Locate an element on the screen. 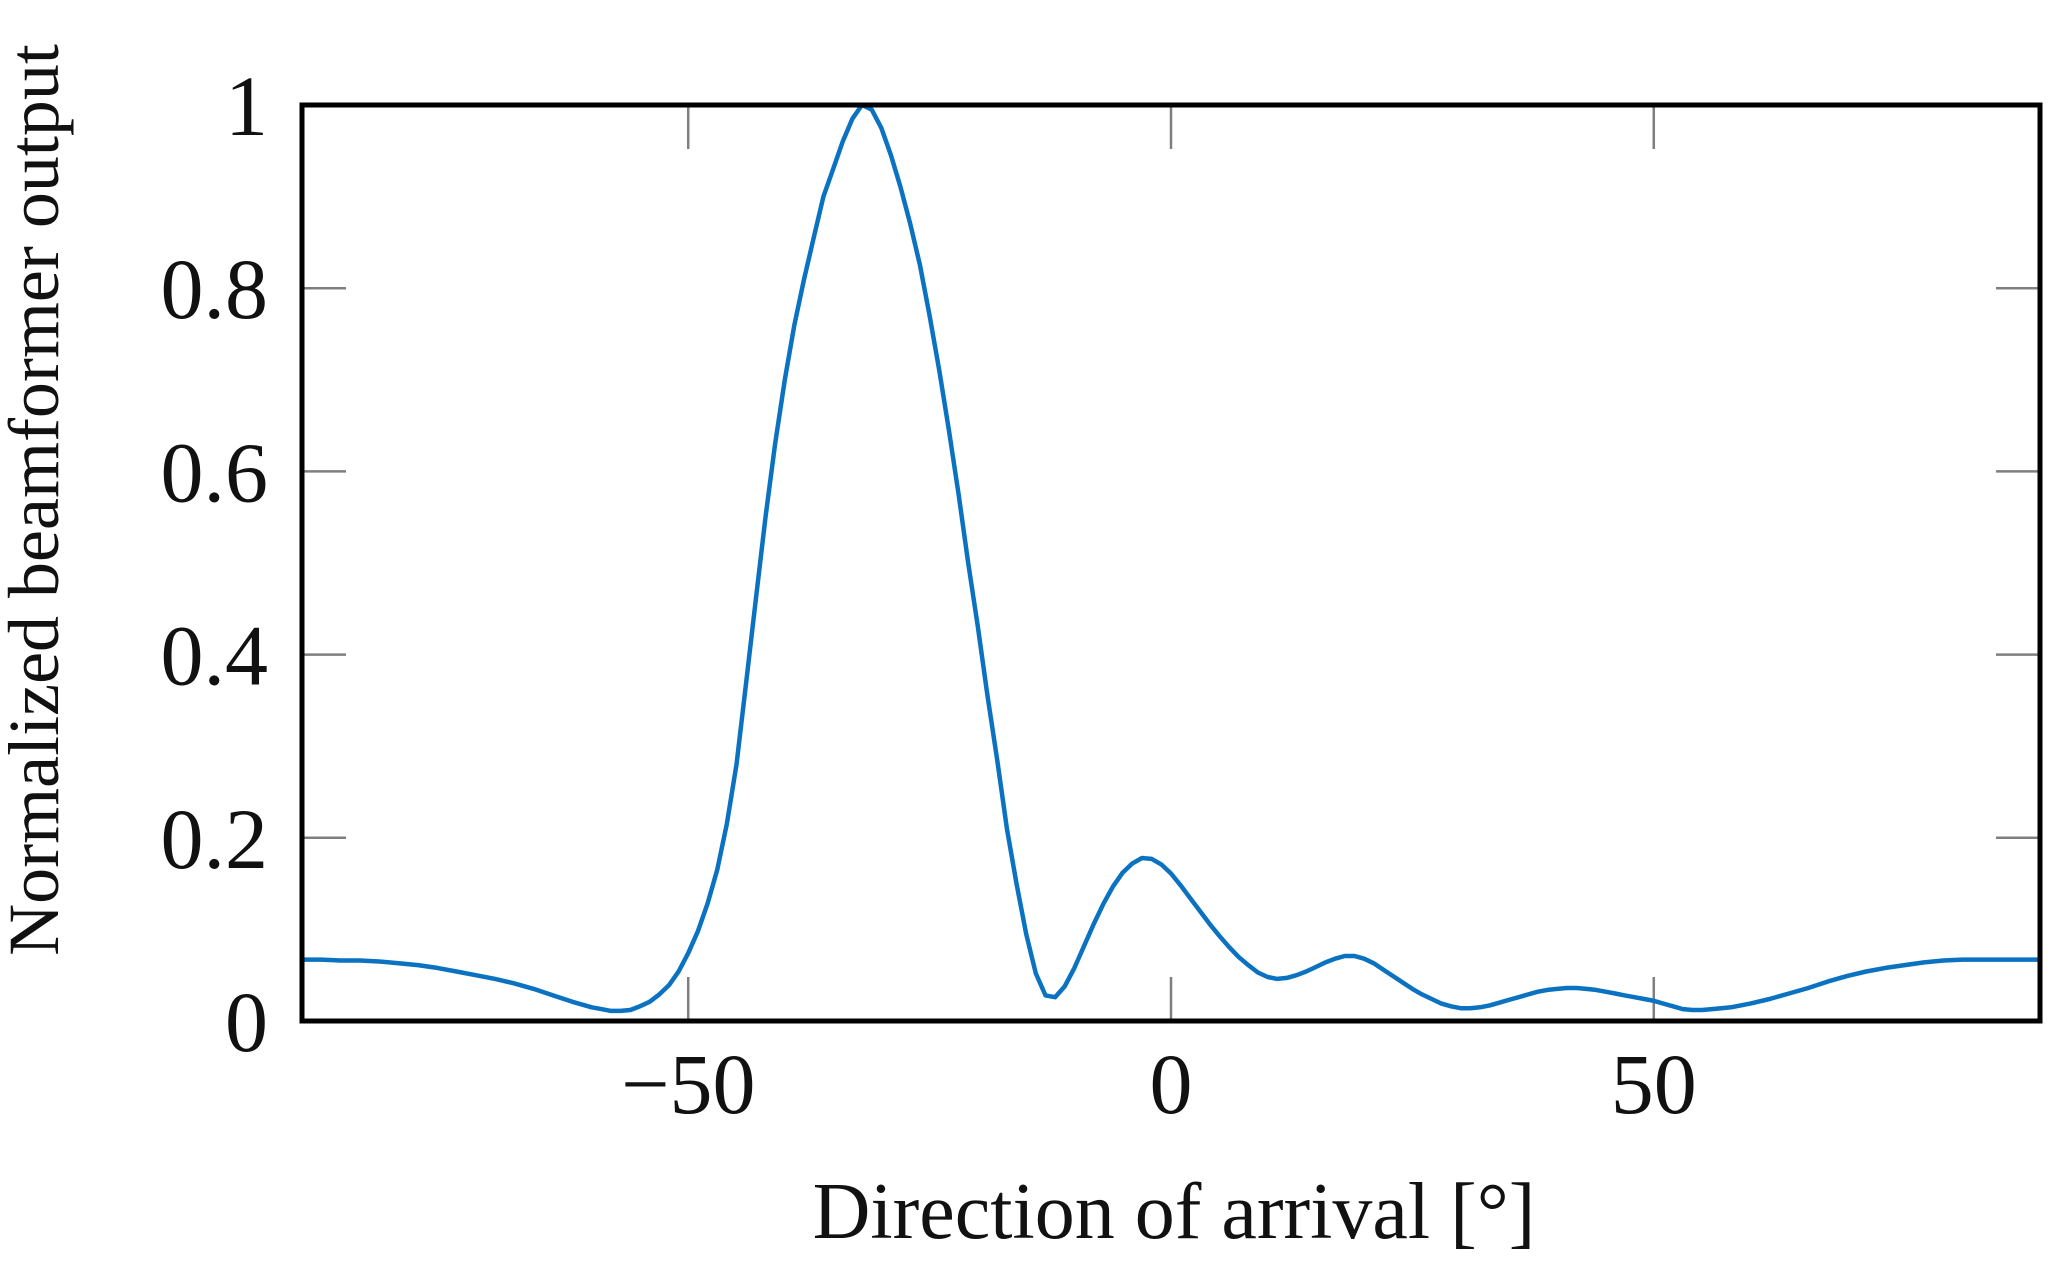  x-tick-label: 0 is located at coordinates (1171, 1084).